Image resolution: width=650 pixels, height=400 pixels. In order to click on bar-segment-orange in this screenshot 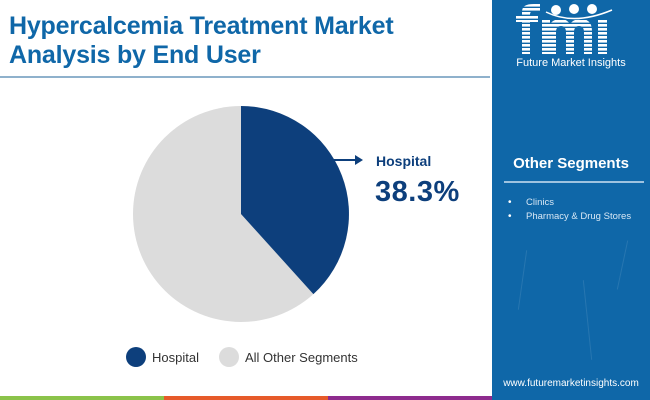, I will do `click(246, 398)`.